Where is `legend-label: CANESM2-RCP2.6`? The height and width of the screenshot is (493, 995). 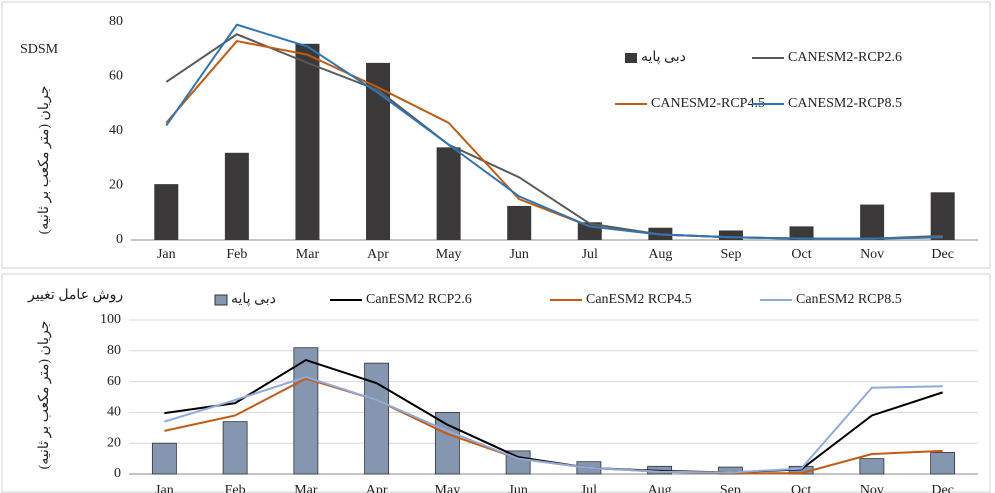 legend-label: CANESM2-RCP2.6 is located at coordinates (845, 57).